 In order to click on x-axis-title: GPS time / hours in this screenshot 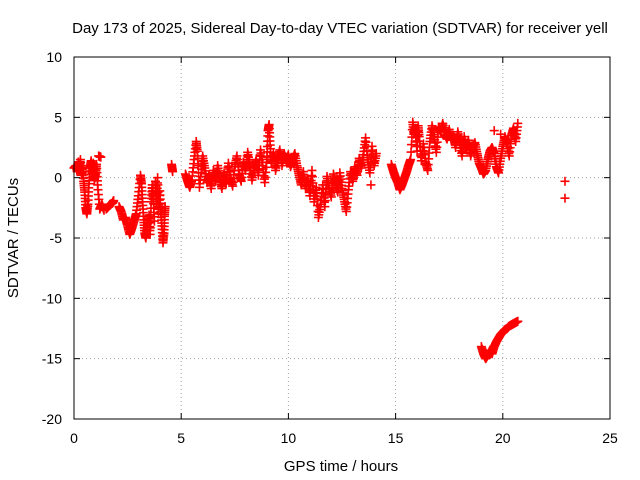, I will do `click(341, 466)`.